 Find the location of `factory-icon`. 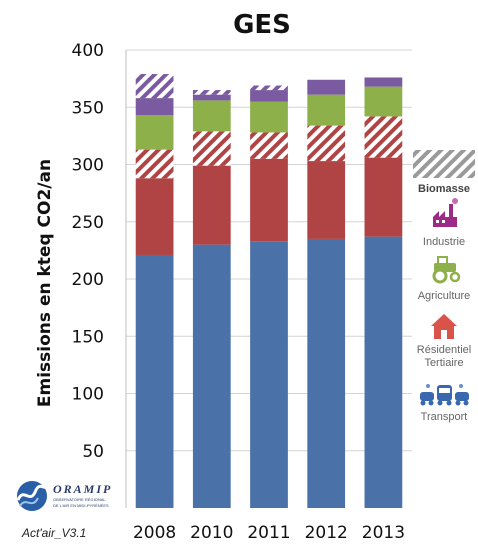

factory-icon is located at coordinates (445, 212).